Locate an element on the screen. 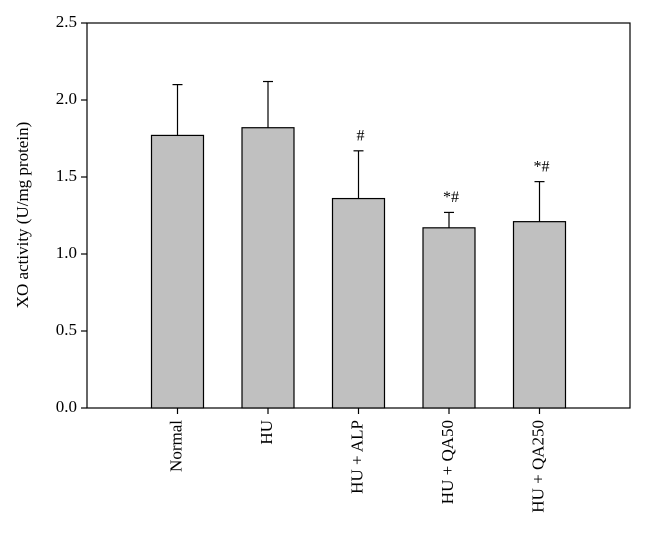 Image resolution: width=648 pixels, height=555 pixels. x-tick-label: Normal is located at coordinates (175, 446).